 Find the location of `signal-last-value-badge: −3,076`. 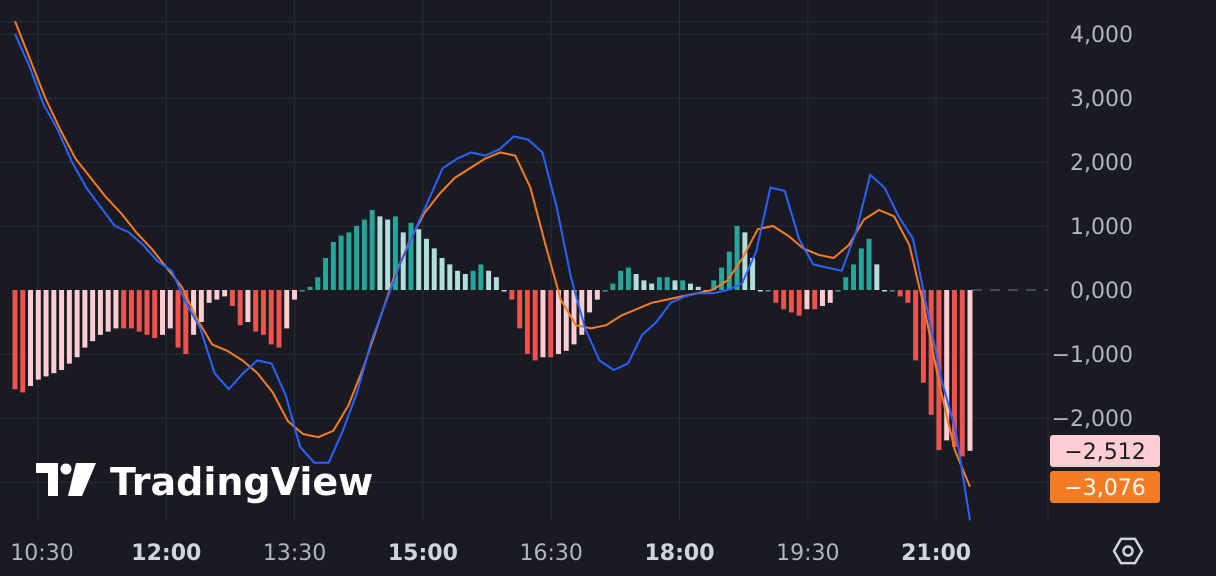

signal-last-value-badge: −3,076 is located at coordinates (1105, 487).